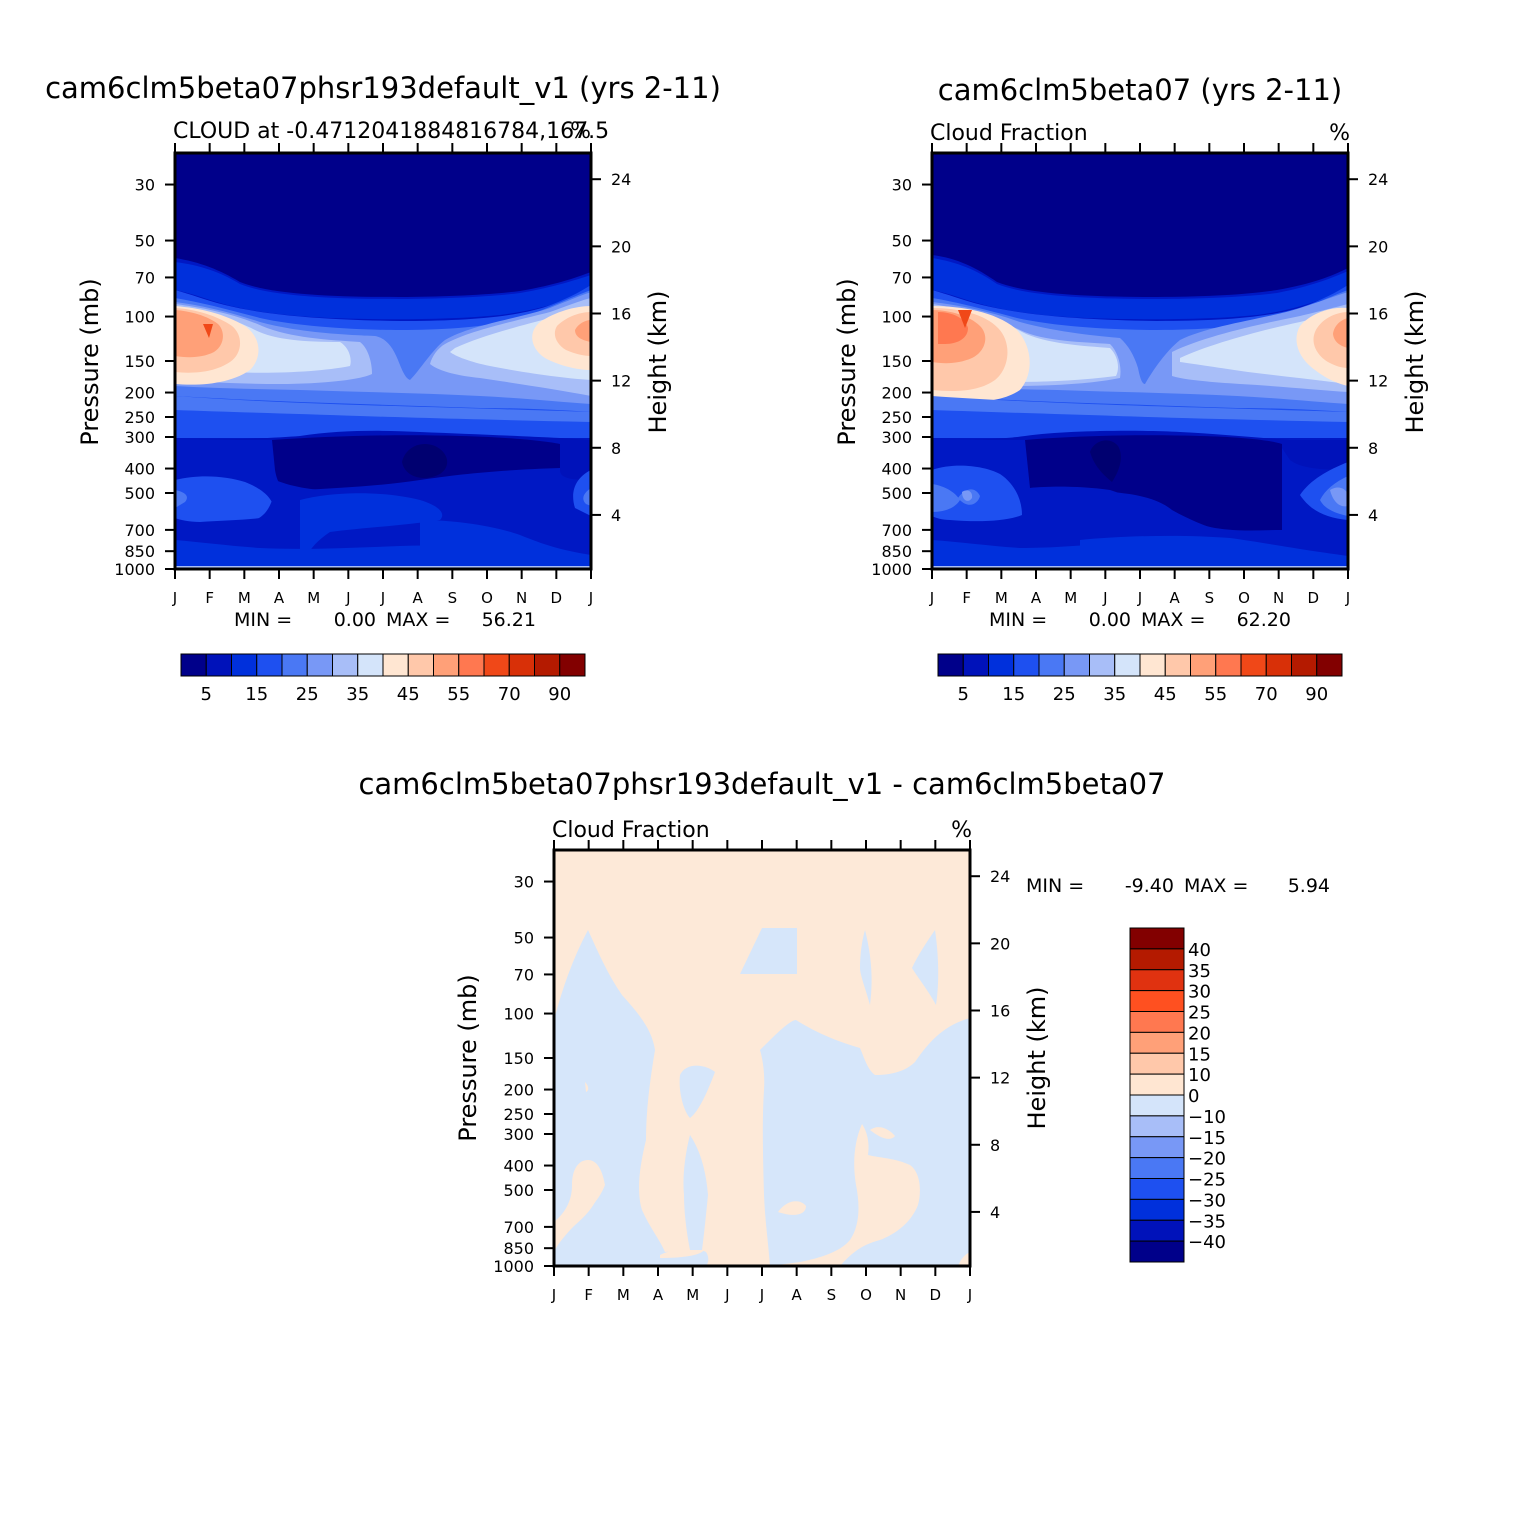  Describe the element at coordinates (355, 620) in the screenshot. I see `panel-1-min-value: 0.00` at that location.